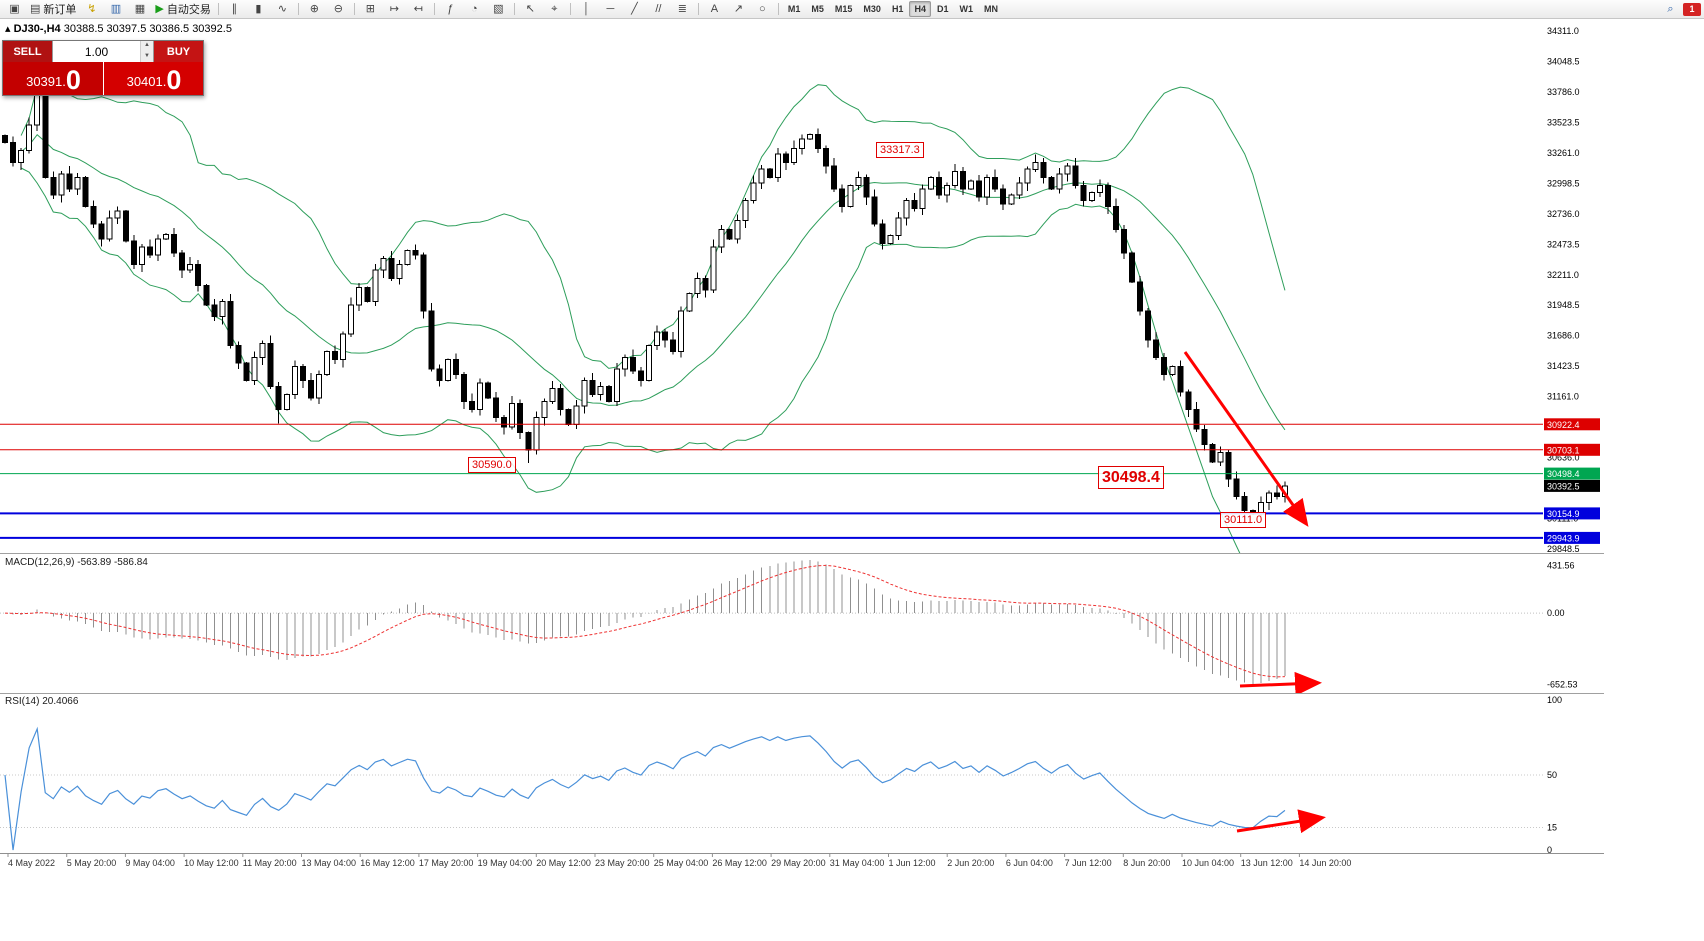 The width and height of the screenshot is (1704, 941). I want to click on periods-icon: ◔, so click(474, 9).